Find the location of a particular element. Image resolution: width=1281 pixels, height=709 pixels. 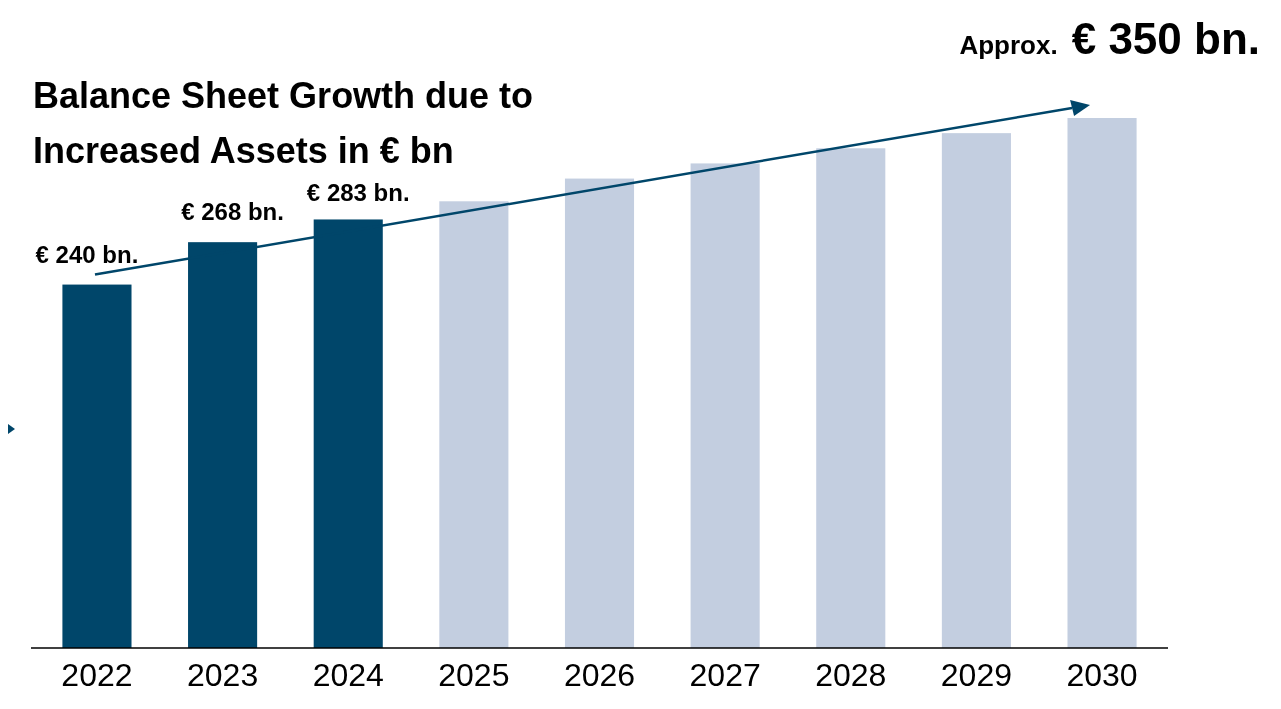

data-label: € 240 bn. is located at coordinates (87, 254).